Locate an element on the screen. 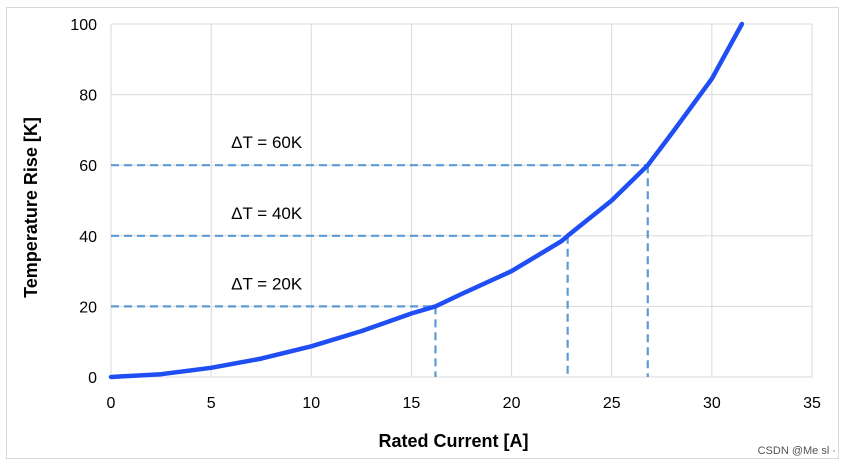 The width and height of the screenshot is (846, 466). y-axis-title: Temperature Rise [K] is located at coordinates (31, 207).